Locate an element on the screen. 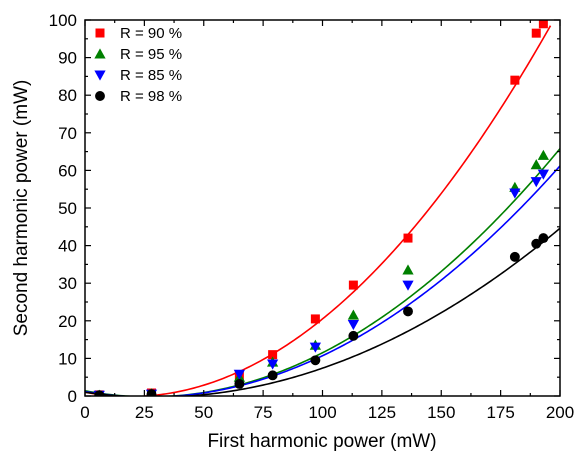  y-tick-label: 40 is located at coordinates (67, 246).